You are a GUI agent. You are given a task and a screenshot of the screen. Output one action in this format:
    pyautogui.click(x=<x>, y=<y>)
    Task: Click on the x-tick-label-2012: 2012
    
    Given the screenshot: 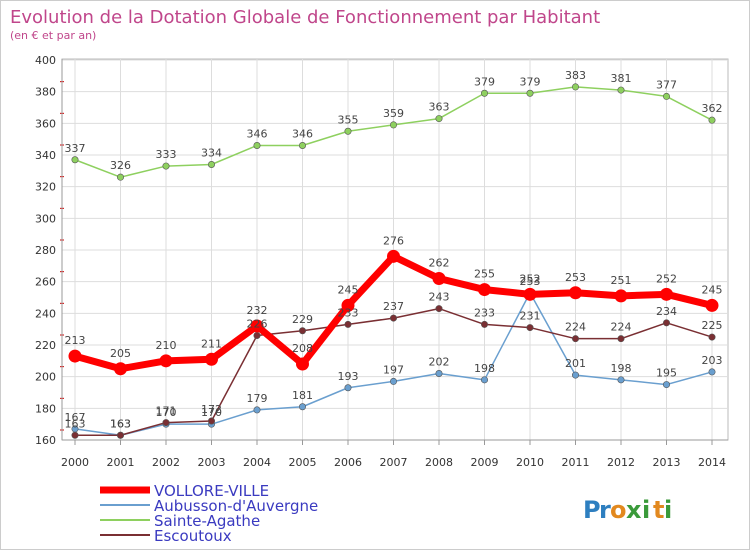 What is the action you would take?
    pyautogui.click(x=621, y=462)
    